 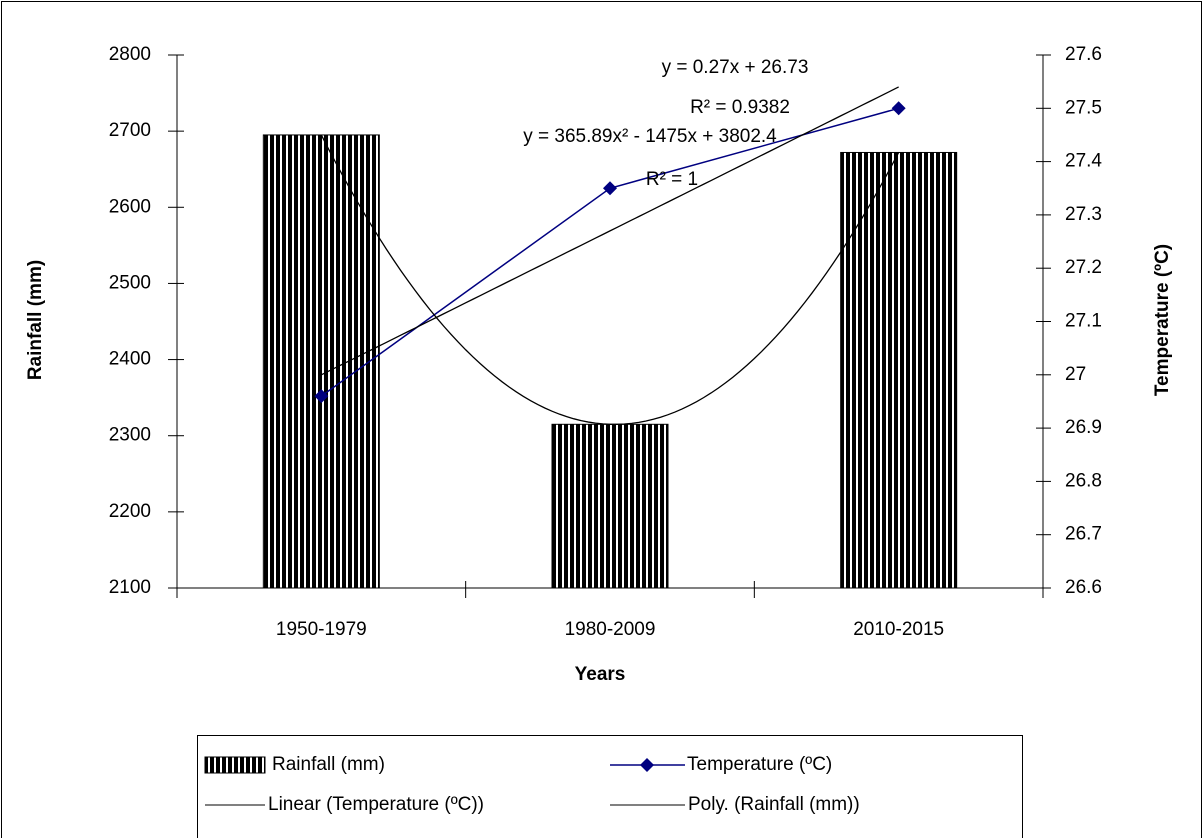 I want to click on annotation: y = 365.89x² - 1475x + 3802.4, so click(x=650, y=136).